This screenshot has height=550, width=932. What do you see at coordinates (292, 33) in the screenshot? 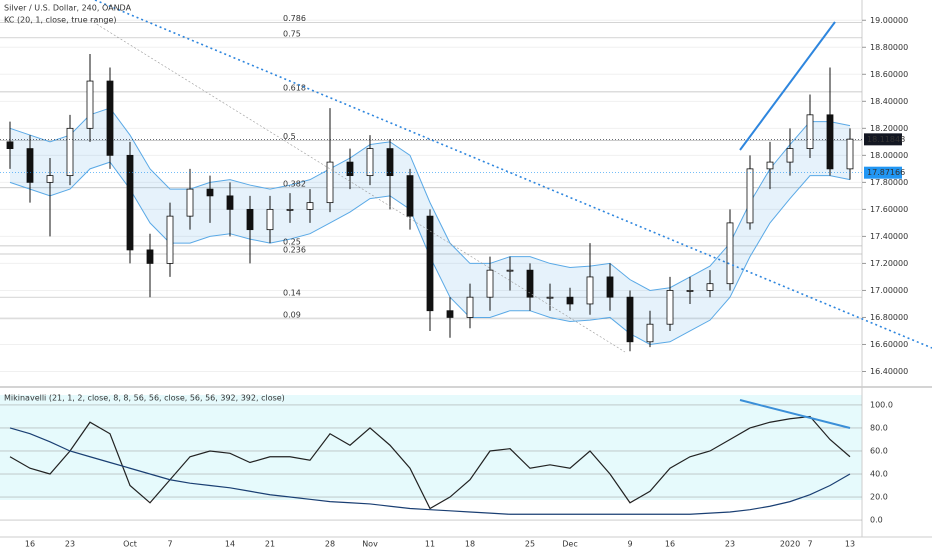
I see `fib-label: 0.75` at bounding box center [292, 33].